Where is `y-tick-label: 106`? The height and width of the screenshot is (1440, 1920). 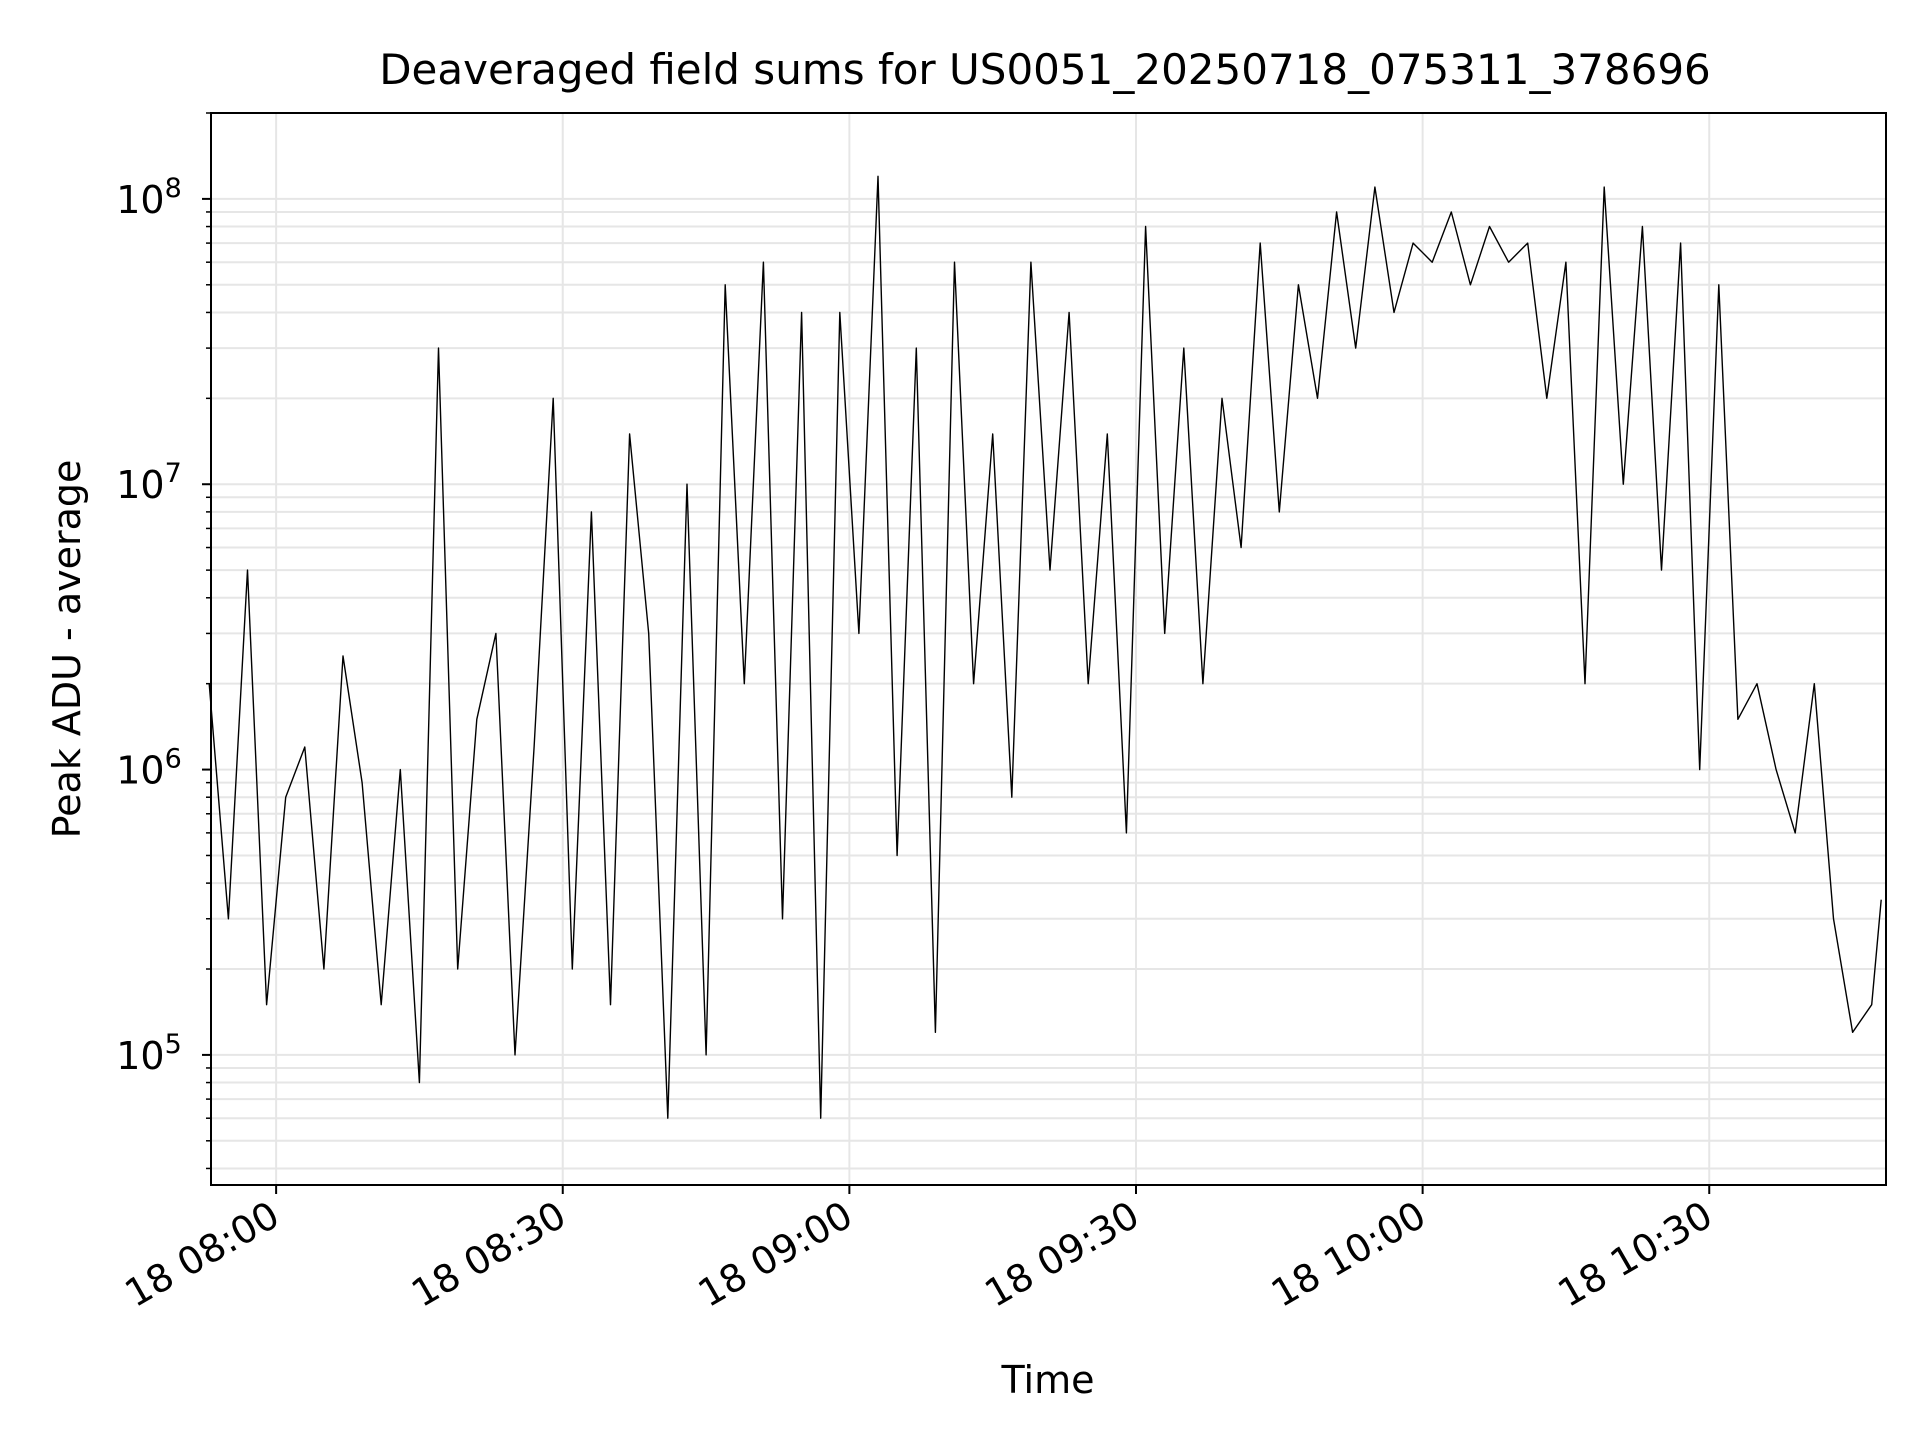
y-tick-label: 106 is located at coordinates (149, 768).